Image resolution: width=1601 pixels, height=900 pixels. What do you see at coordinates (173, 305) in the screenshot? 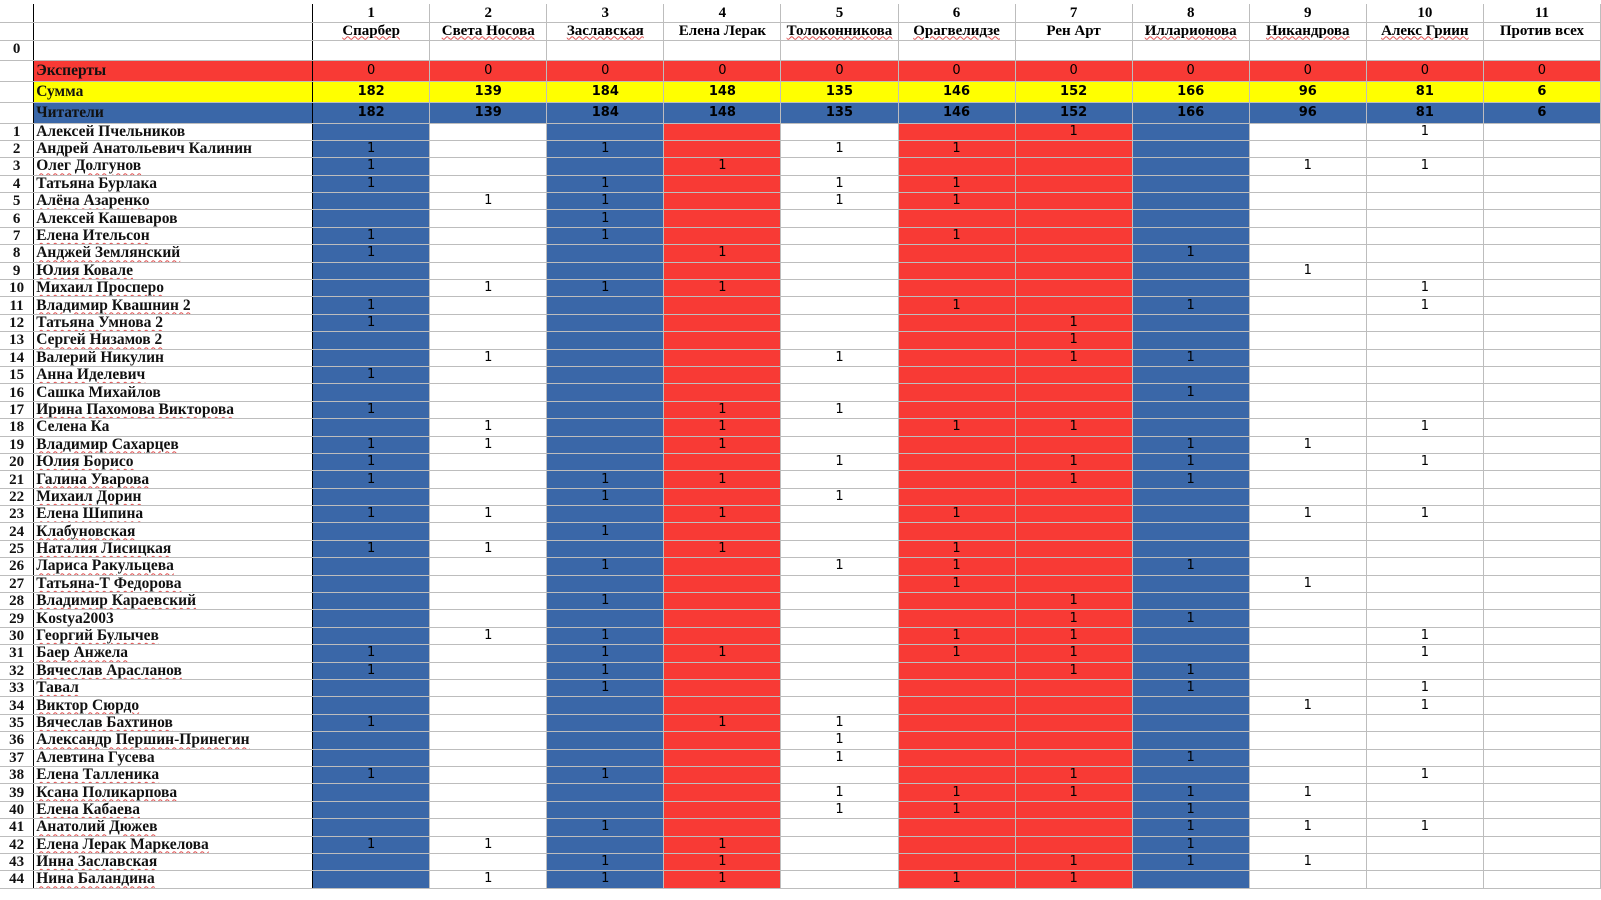
I see `participant-name-cell: Владимир Квашнин 2` at bounding box center [173, 305].